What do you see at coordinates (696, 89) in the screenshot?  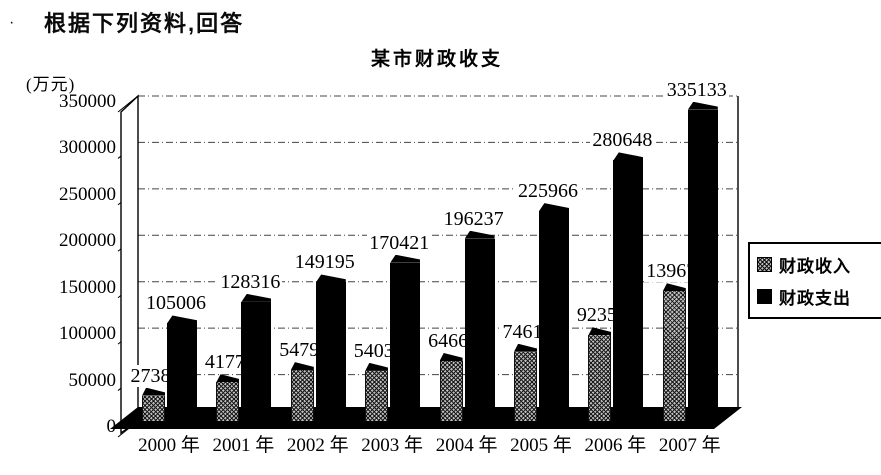 I see `bar-value-label: 335133` at bounding box center [696, 89].